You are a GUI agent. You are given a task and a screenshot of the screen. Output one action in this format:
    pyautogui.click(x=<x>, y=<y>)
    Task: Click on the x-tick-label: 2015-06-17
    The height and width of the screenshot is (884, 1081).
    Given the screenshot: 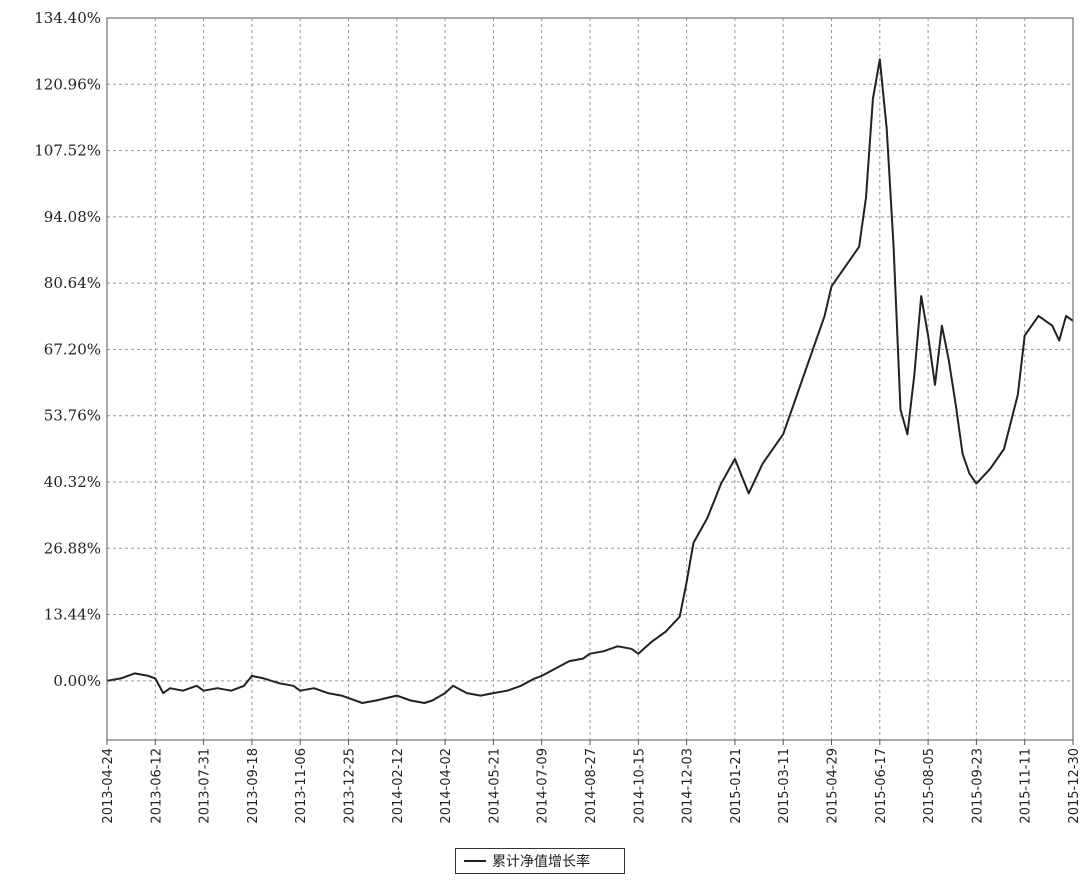 What is the action you would take?
    pyautogui.click(x=881, y=786)
    